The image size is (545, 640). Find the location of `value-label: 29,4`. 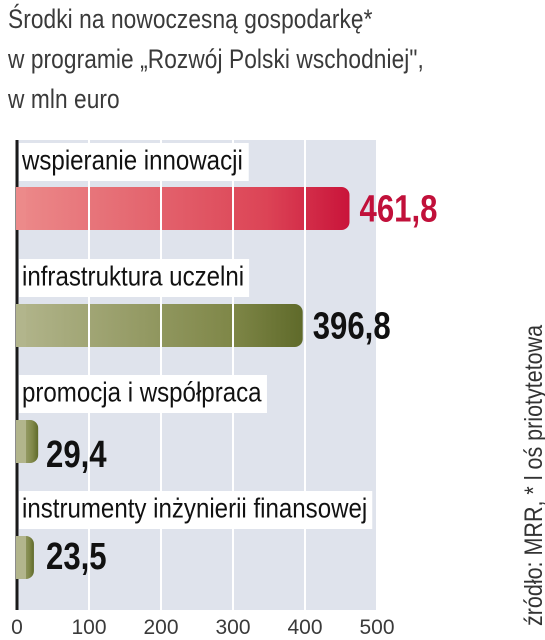

value-label: 29,4 is located at coordinates (76, 455).